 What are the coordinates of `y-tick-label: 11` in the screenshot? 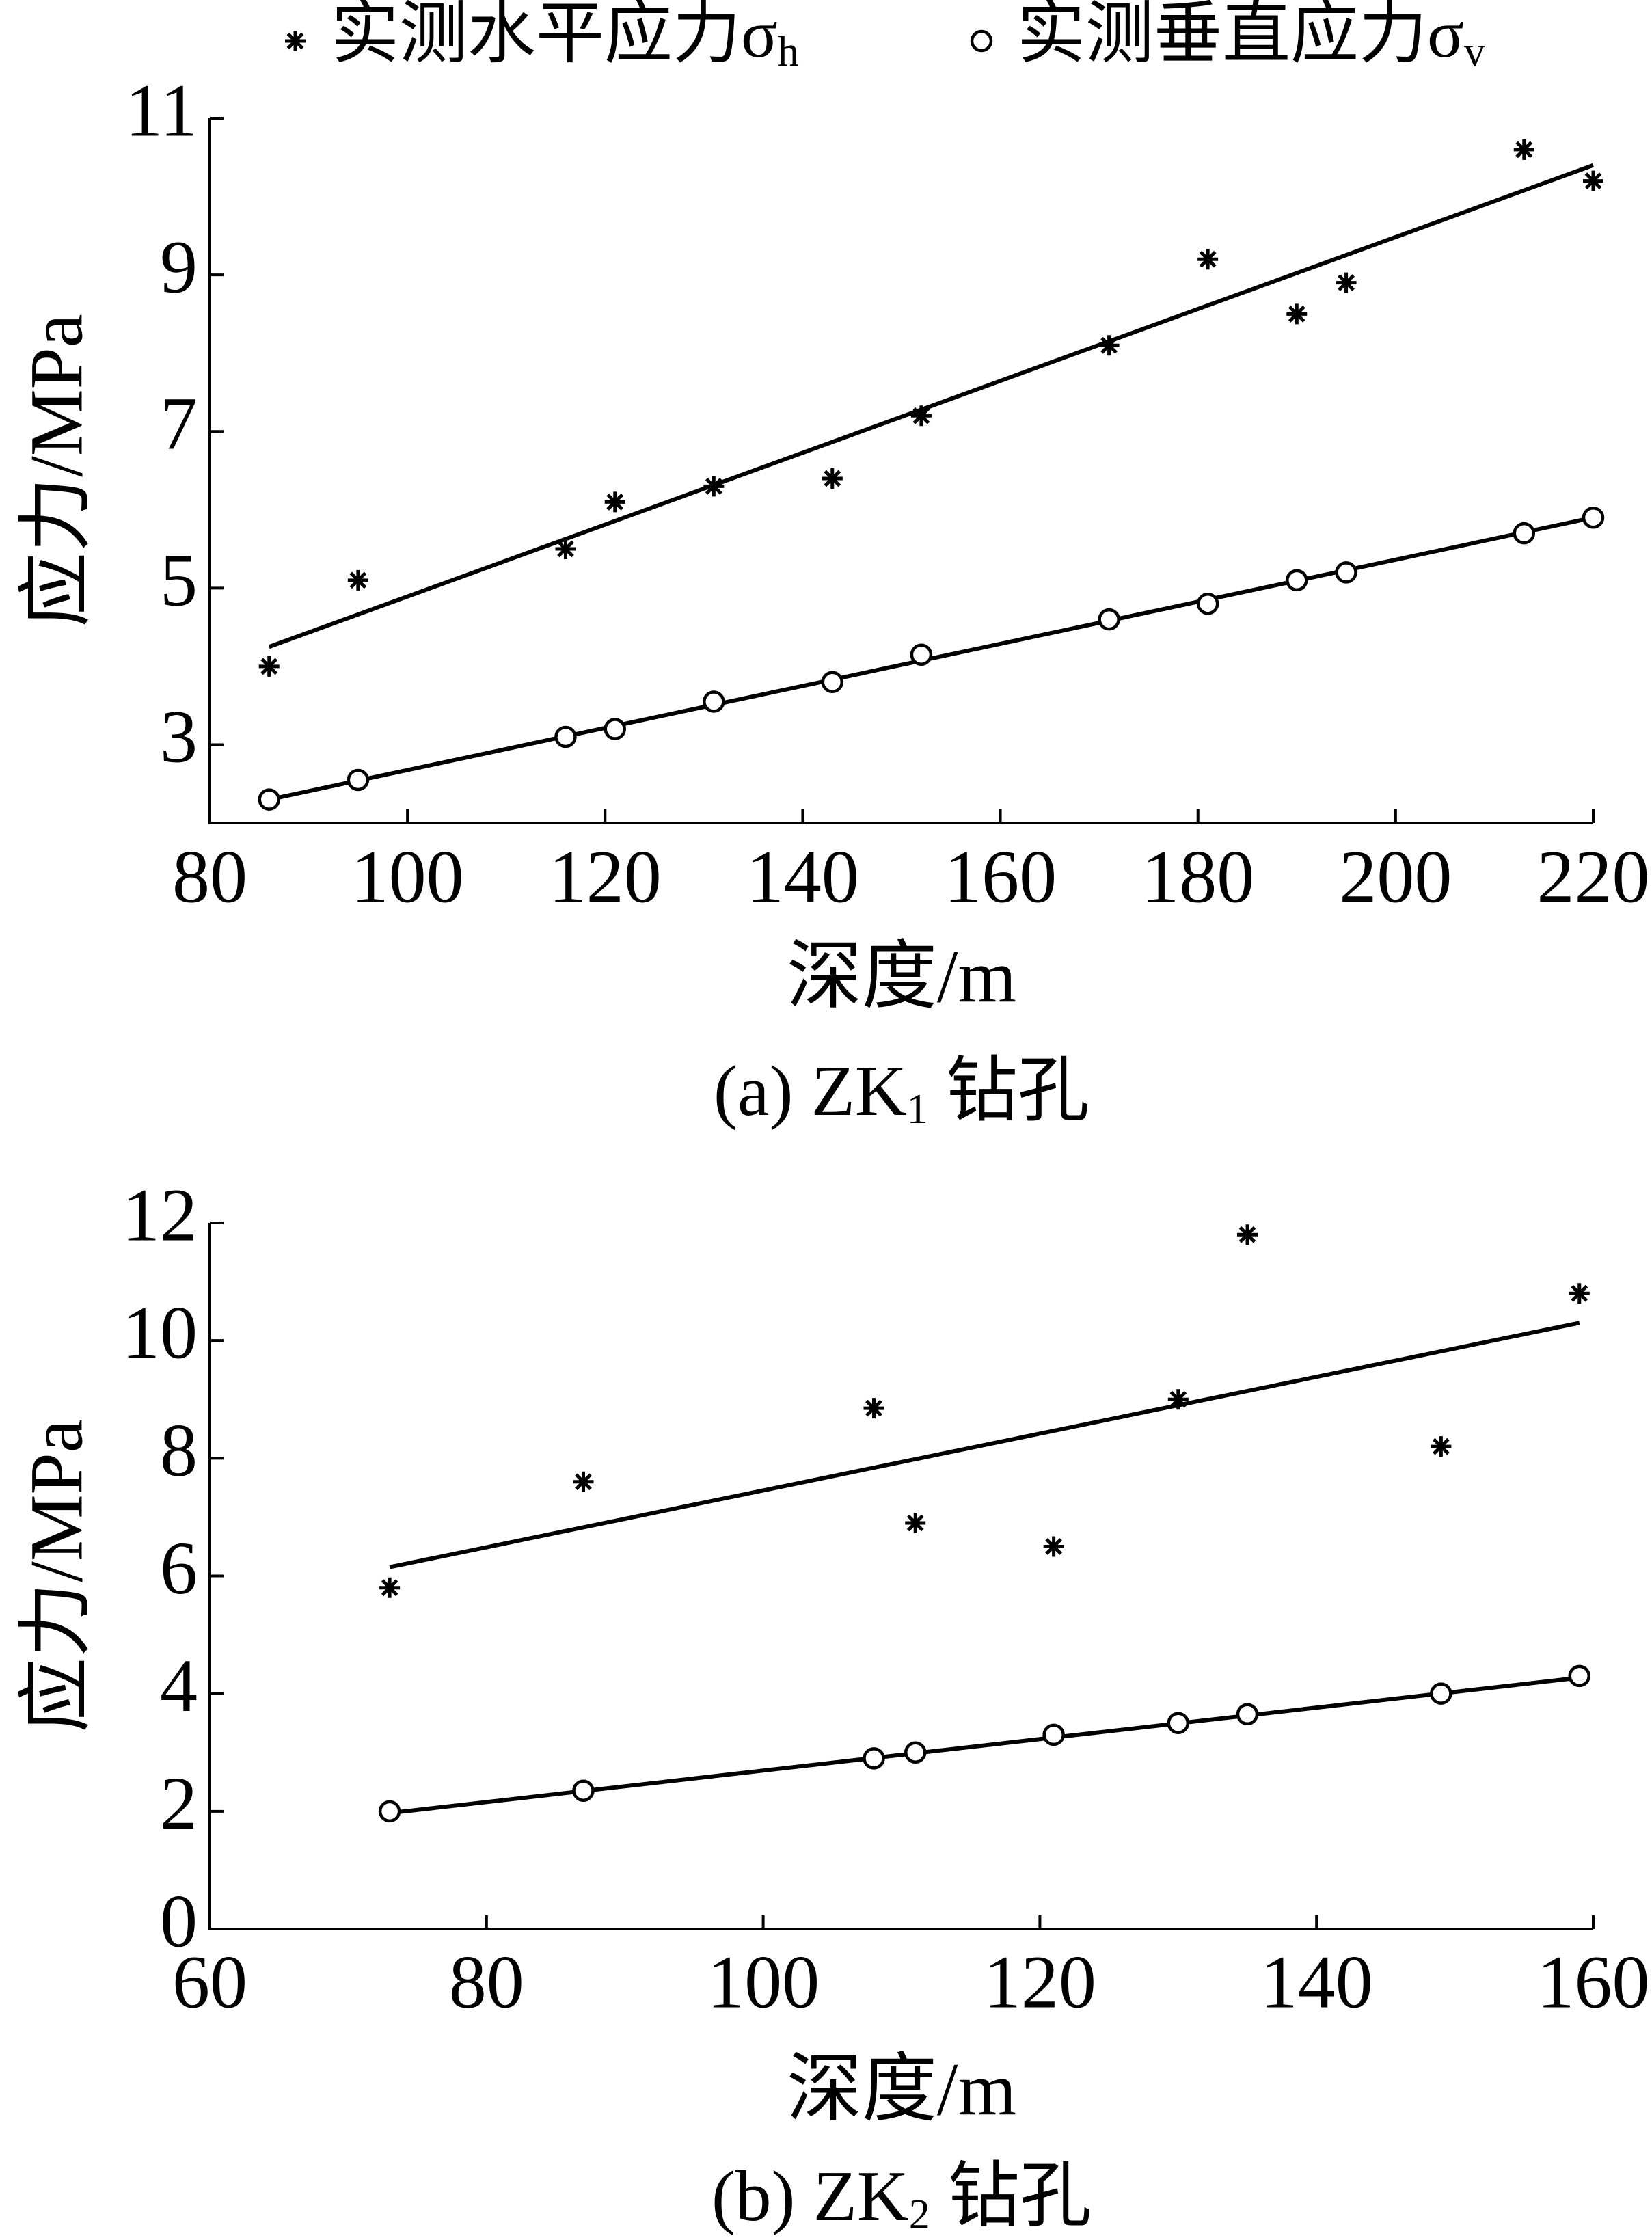 It's located at (161, 110).